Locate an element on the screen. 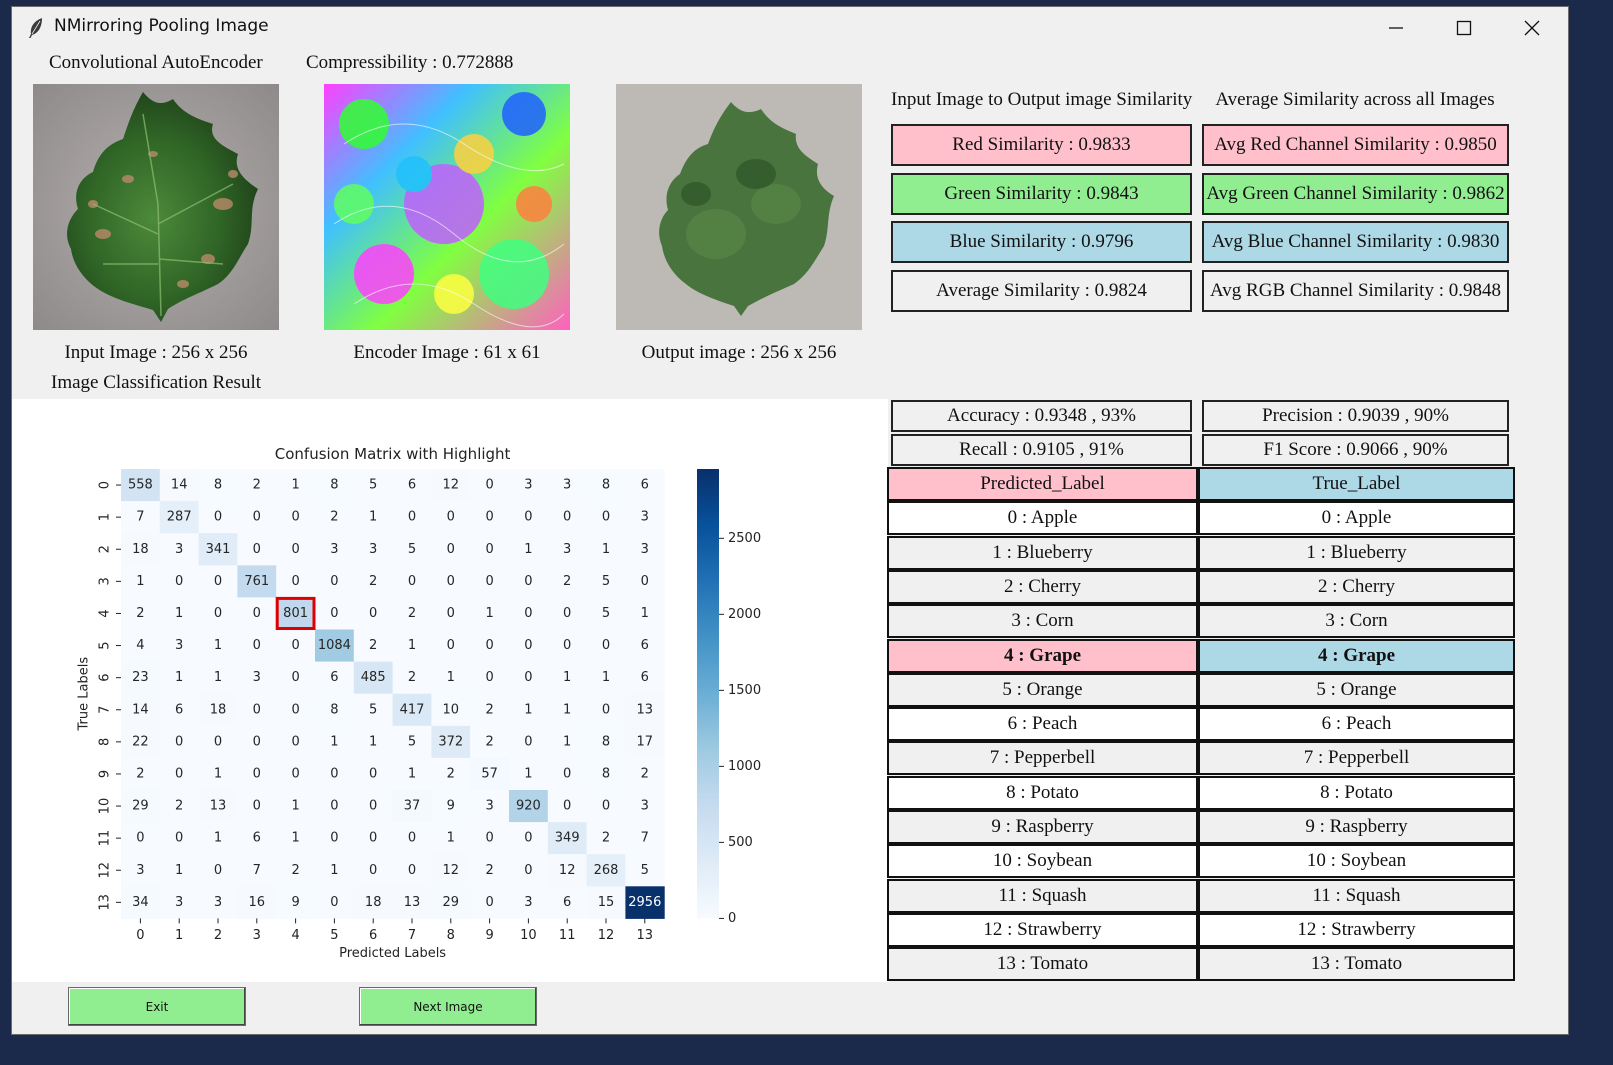 This screenshot has height=1065, width=1613. x-tick-label: 0 is located at coordinates (140, 935).